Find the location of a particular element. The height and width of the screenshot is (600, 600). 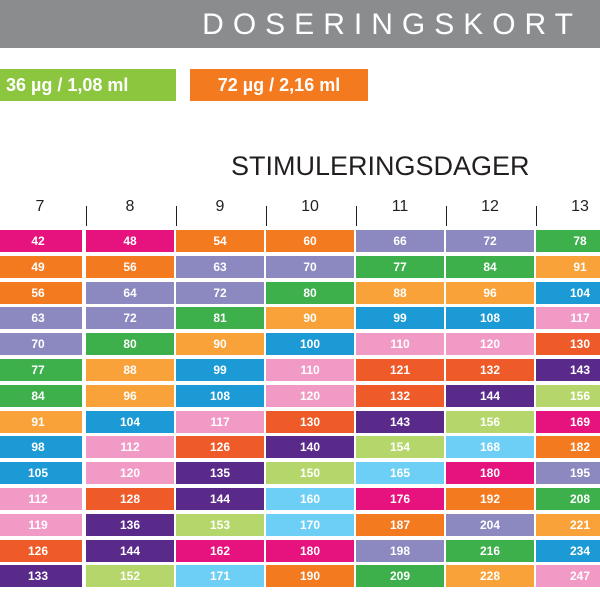

dose-cell: 143 is located at coordinates (568, 370).